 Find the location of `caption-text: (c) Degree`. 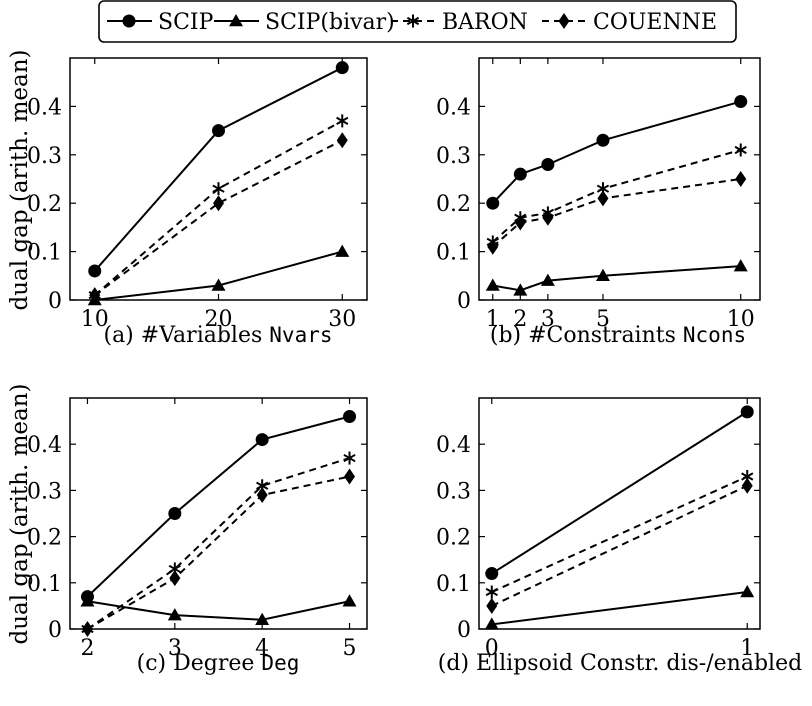

caption-text: (c) Degree is located at coordinates (199, 663).